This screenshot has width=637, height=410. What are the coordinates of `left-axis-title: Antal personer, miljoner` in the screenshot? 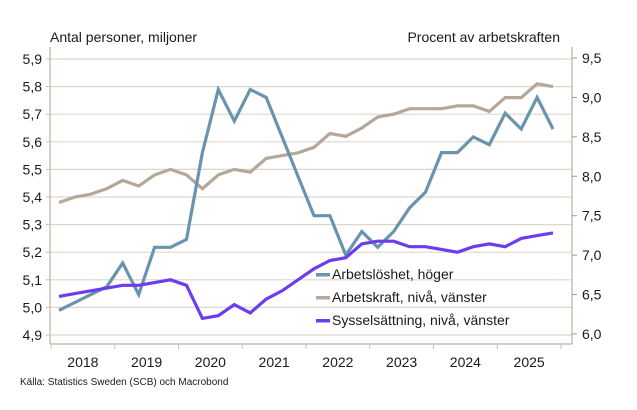 It's located at (123, 37).